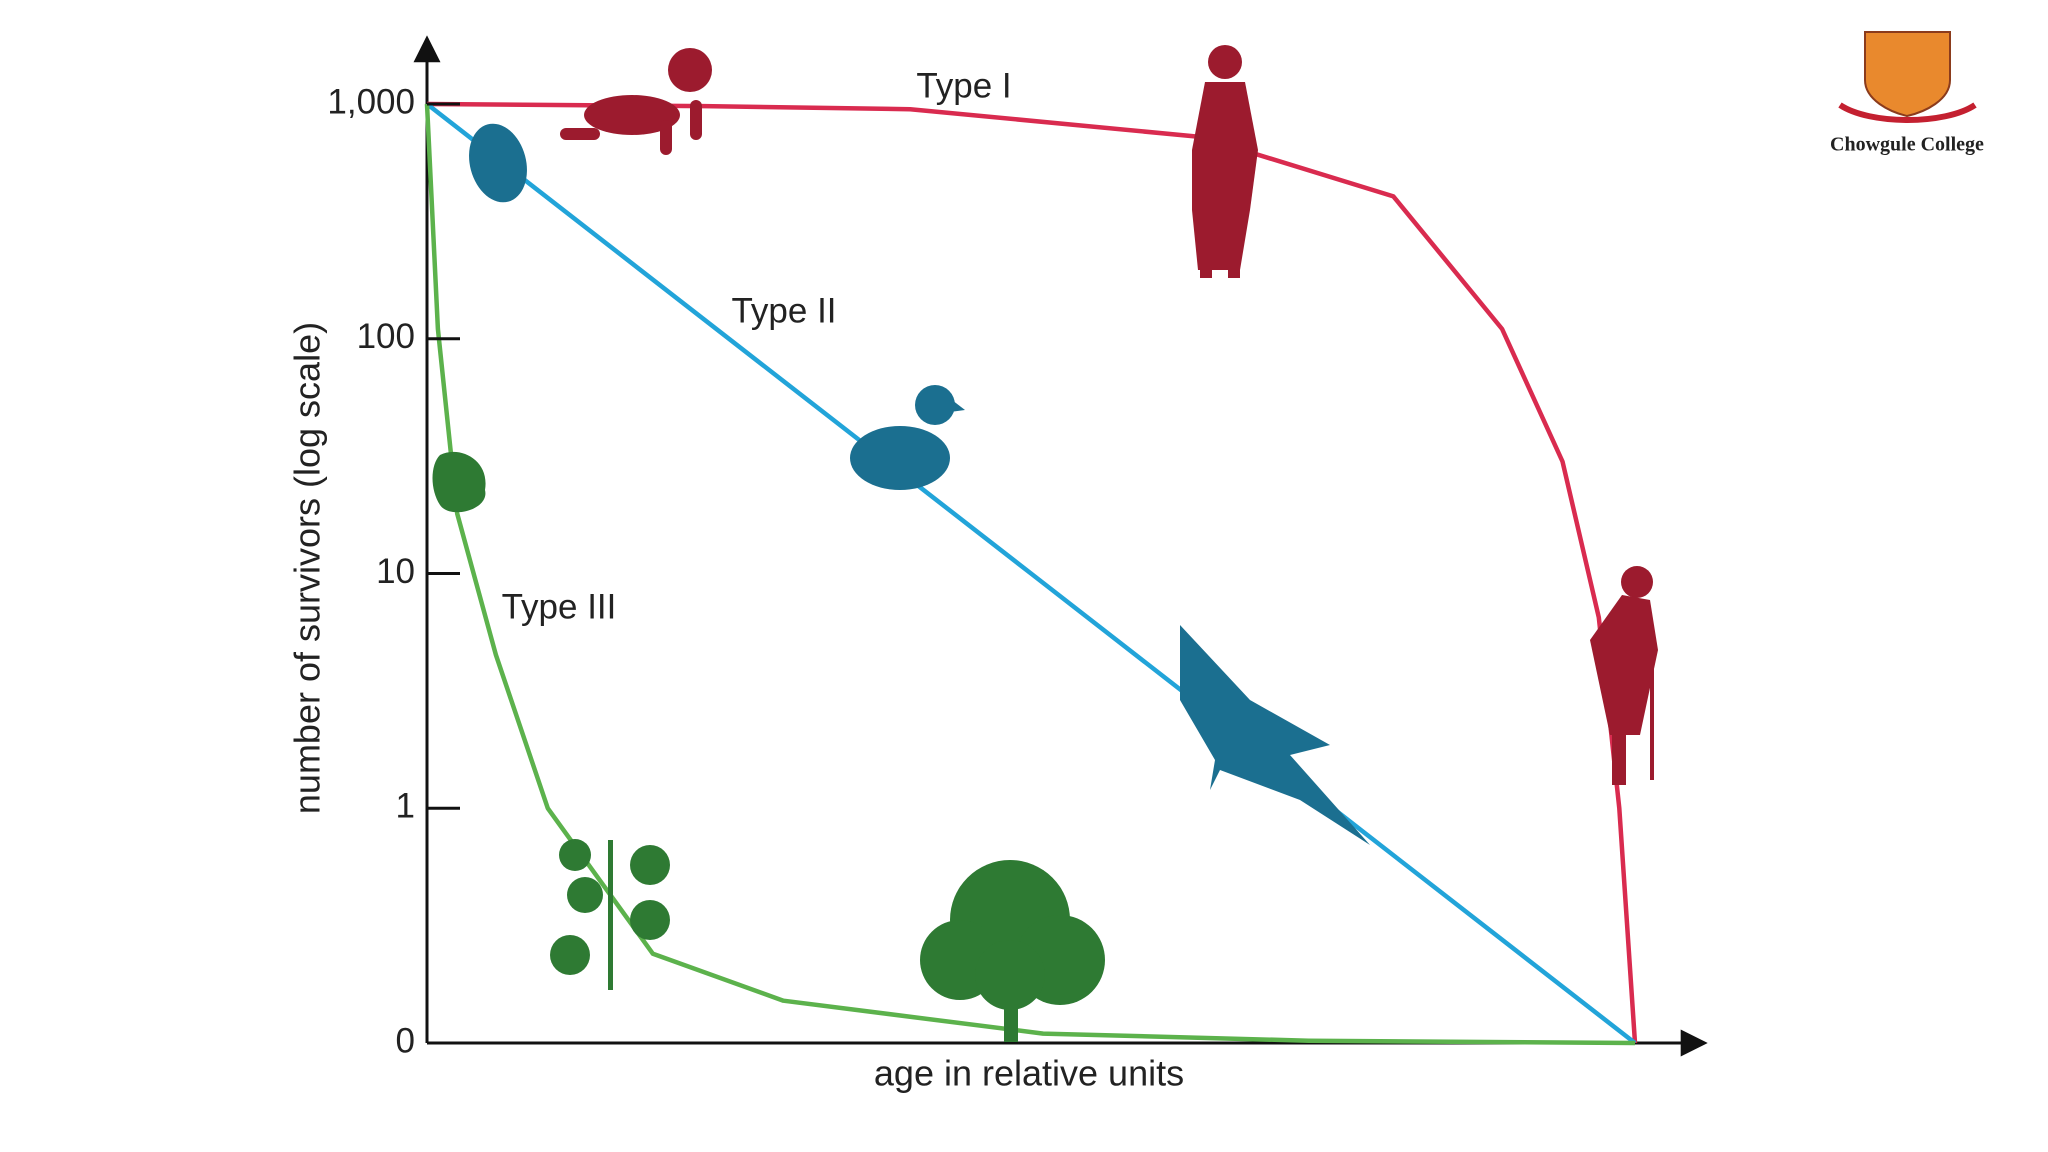 This screenshot has width=2048, height=1152. What do you see at coordinates (1225, 161) in the screenshot?
I see `woman-silhouette` at bounding box center [1225, 161].